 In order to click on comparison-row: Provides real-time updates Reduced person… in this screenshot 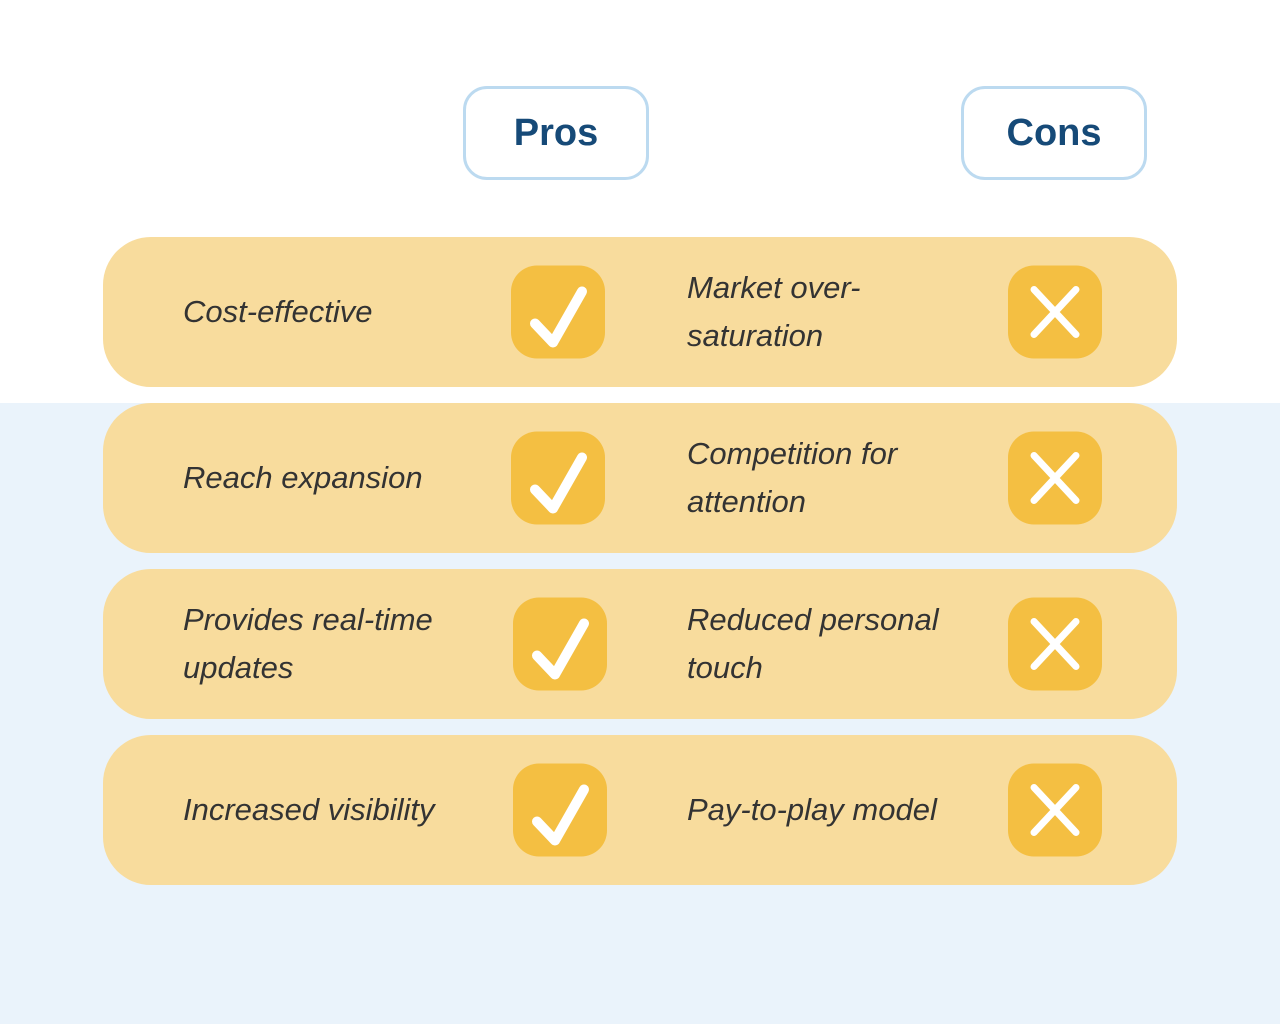, I will do `click(640, 644)`.